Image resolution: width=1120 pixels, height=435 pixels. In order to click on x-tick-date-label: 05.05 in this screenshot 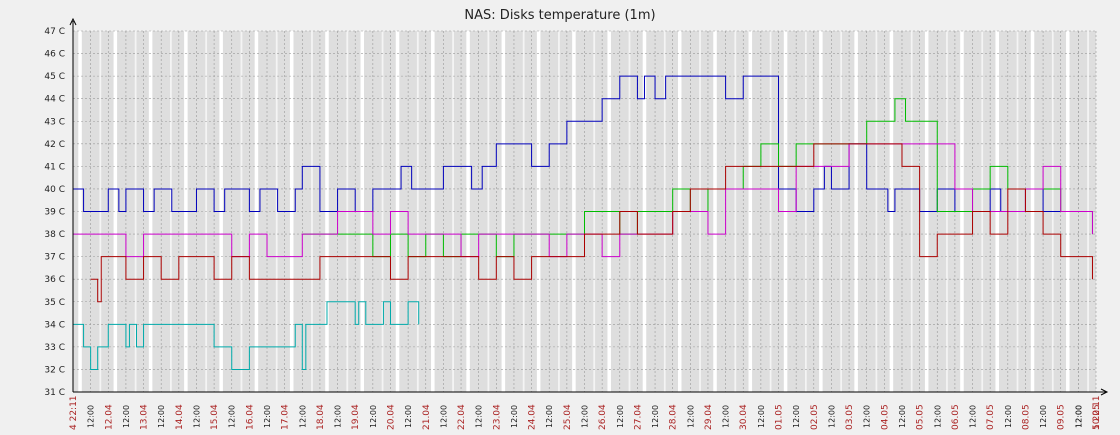, I will do `click(921, 417)`.